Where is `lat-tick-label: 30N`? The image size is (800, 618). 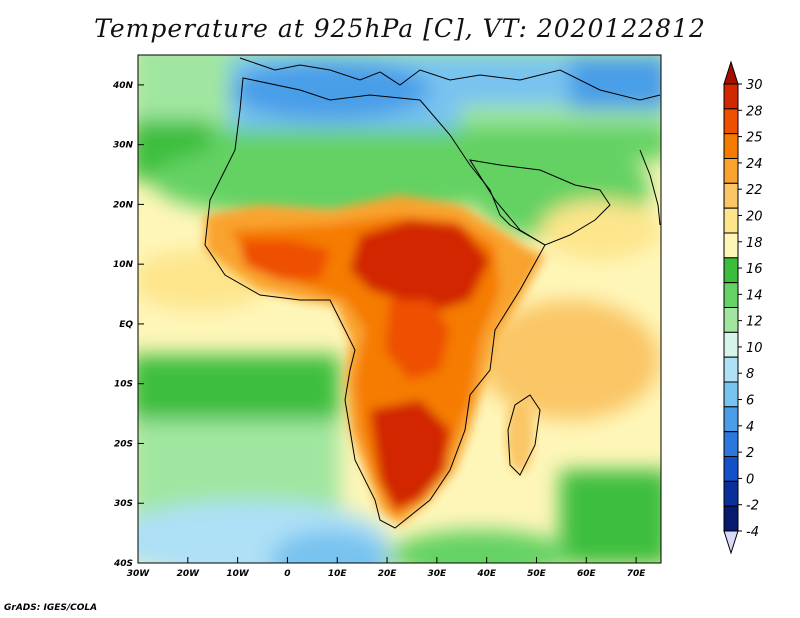
lat-tick-label: 30N is located at coordinates (123, 146).